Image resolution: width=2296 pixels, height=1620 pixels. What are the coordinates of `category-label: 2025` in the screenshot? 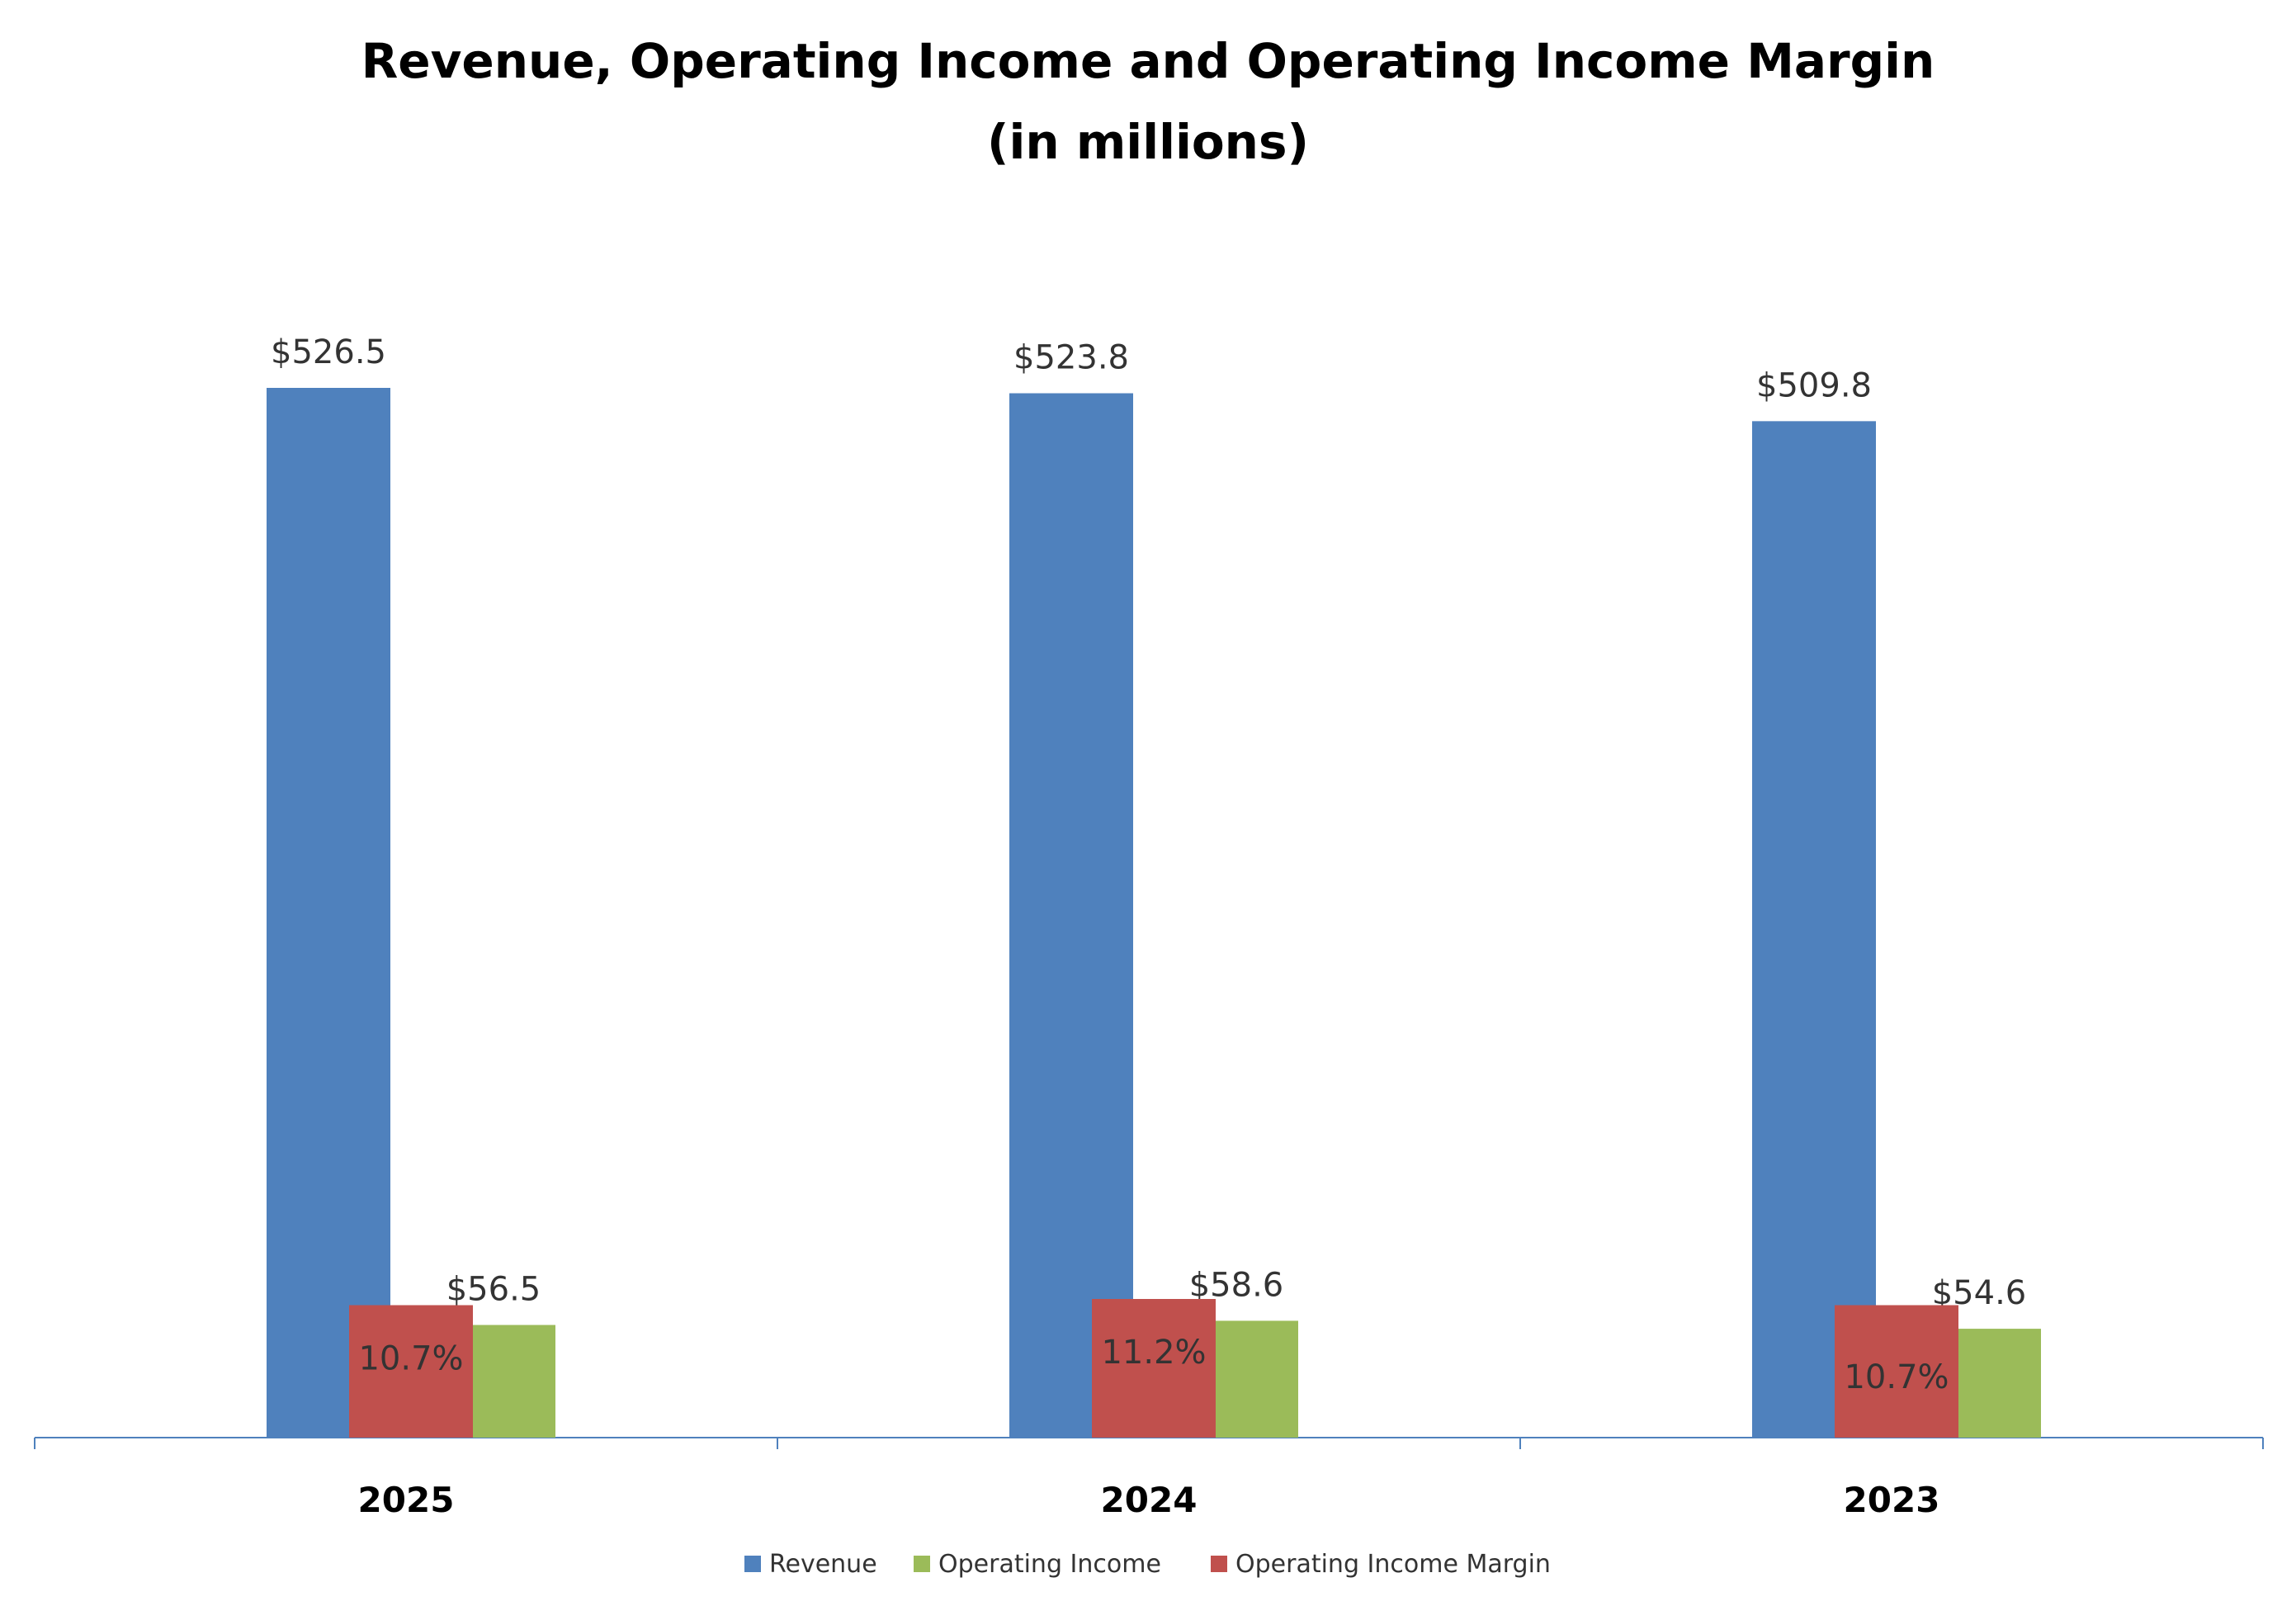 It's located at (407, 1500).